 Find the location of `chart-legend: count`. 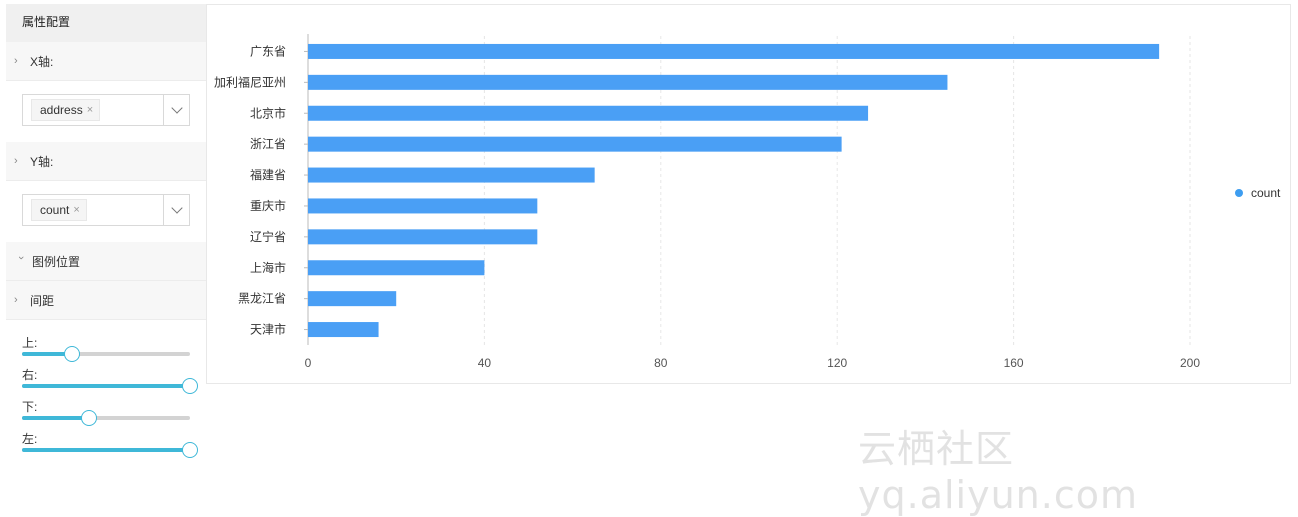

chart-legend: count is located at coordinates (1257, 193).